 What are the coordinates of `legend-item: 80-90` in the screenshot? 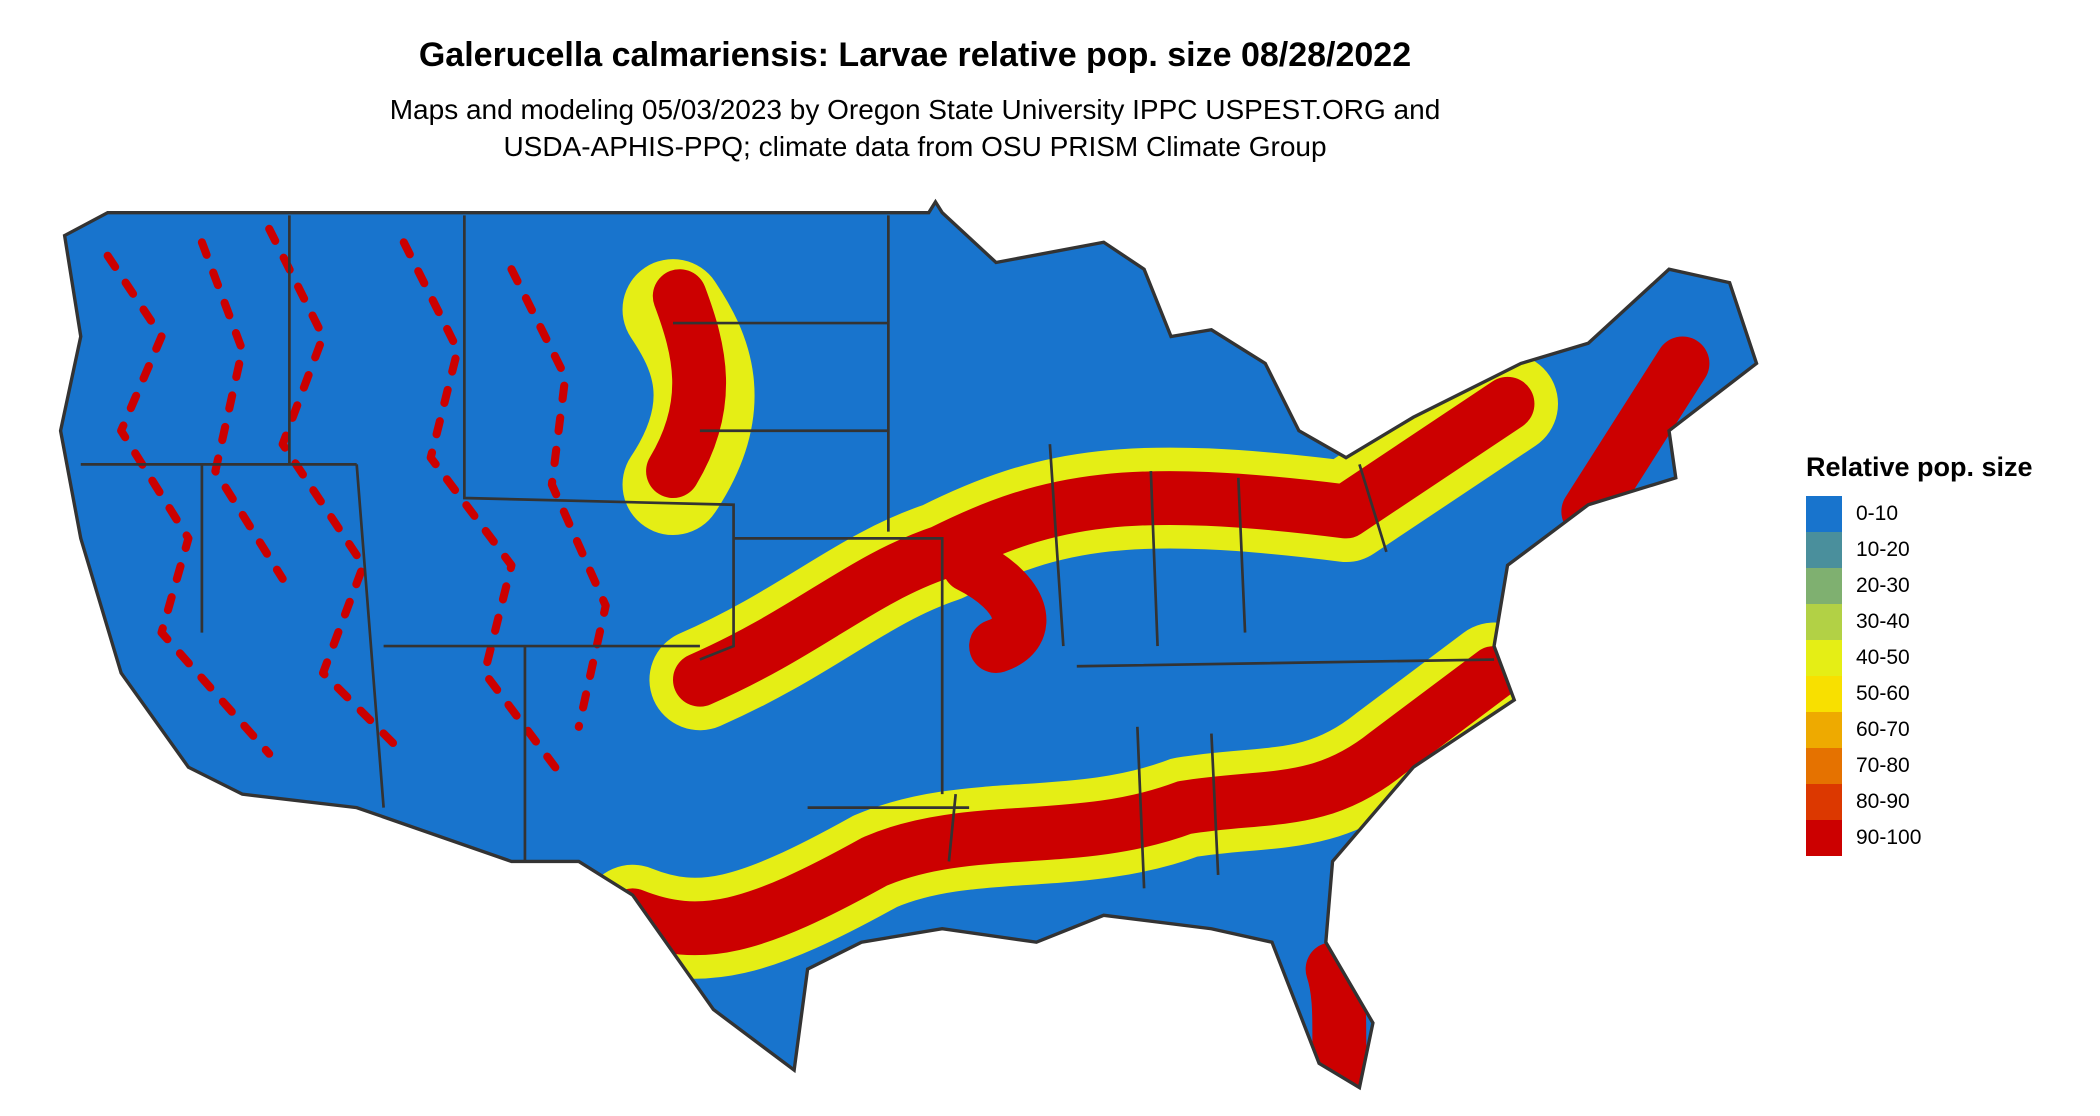 It's located at (1919, 802).